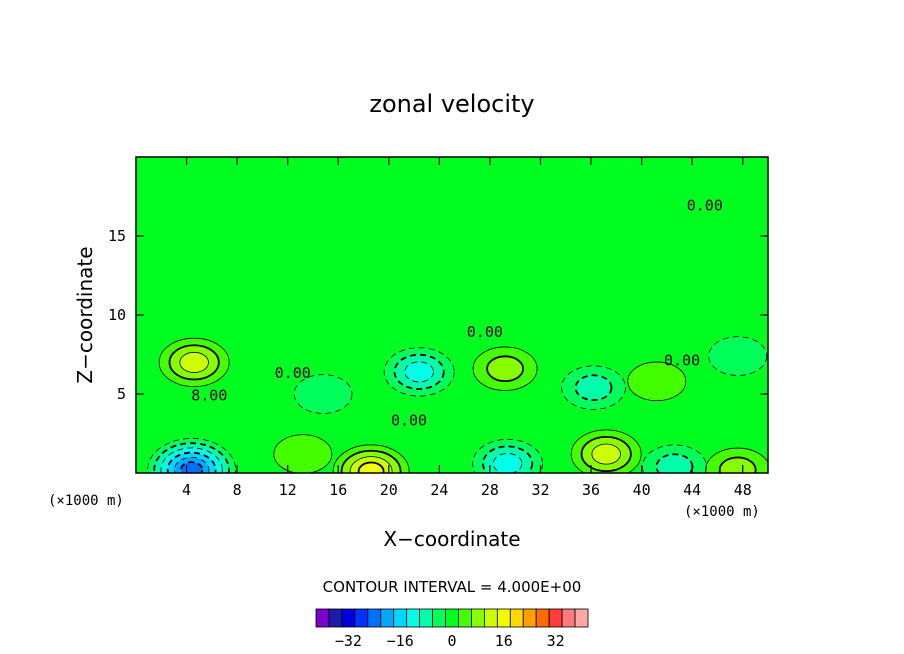  What do you see at coordinates (338, 490) in the screenshot?
I see `x-tick-label: 16` at bounding box center [338, 490].